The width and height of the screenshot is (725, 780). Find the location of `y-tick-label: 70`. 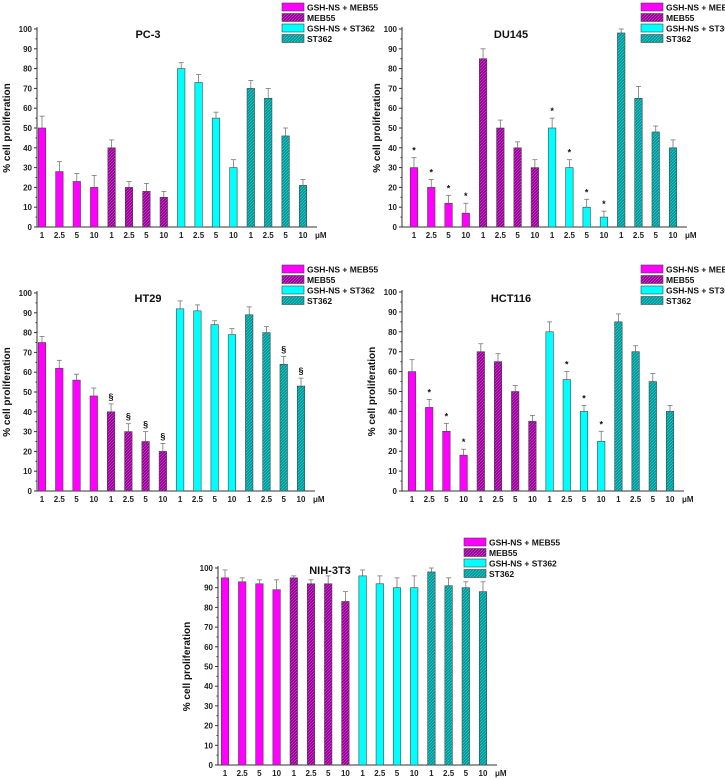

y-tick-label: 70 is located at coordinates (27, 88).